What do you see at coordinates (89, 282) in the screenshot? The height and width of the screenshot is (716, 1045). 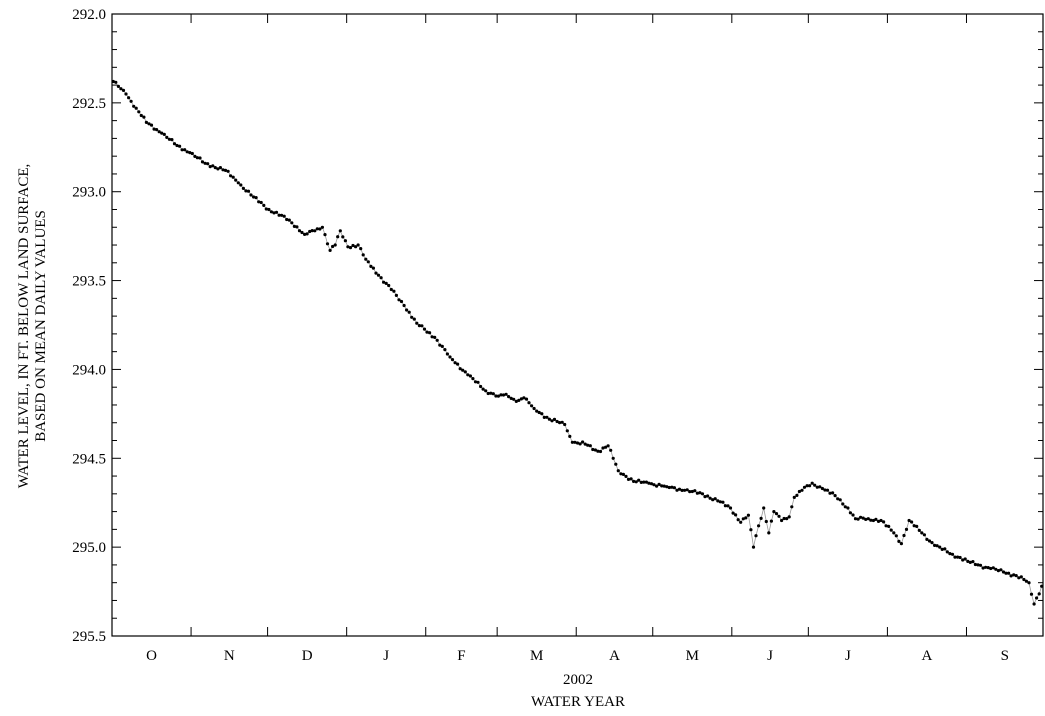 I see `y-tick-label: 293.5` at bounding box center [89, 282].